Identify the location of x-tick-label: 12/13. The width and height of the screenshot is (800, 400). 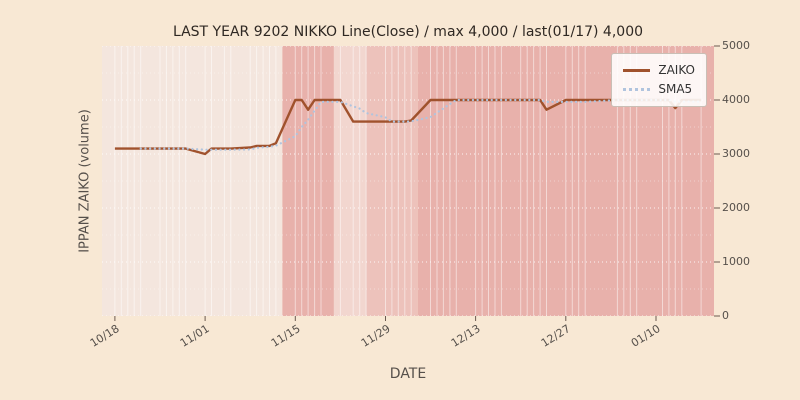
(465, 336).